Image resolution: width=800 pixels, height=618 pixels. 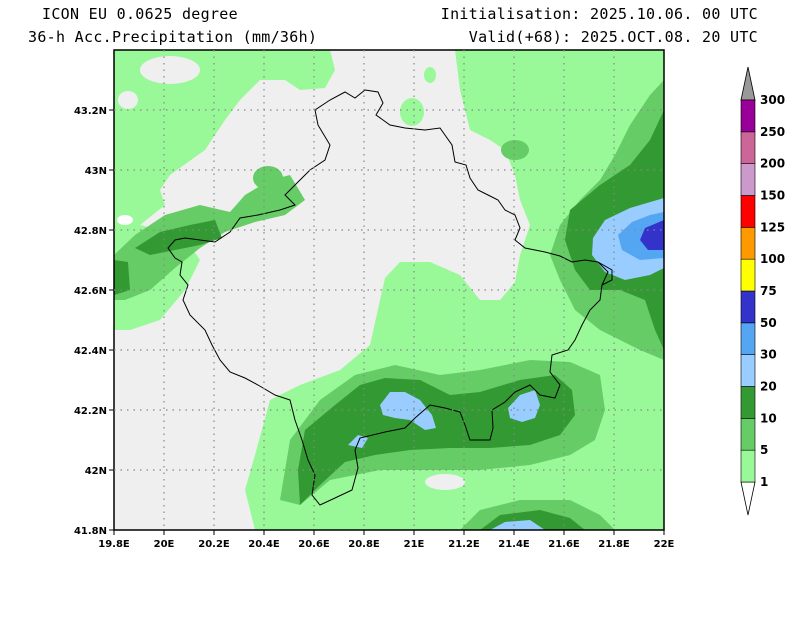 What do you see at coordinates (768, 418) in the screenshot?
I see `colorbar-label: 10` at bounding box center [768, 418].